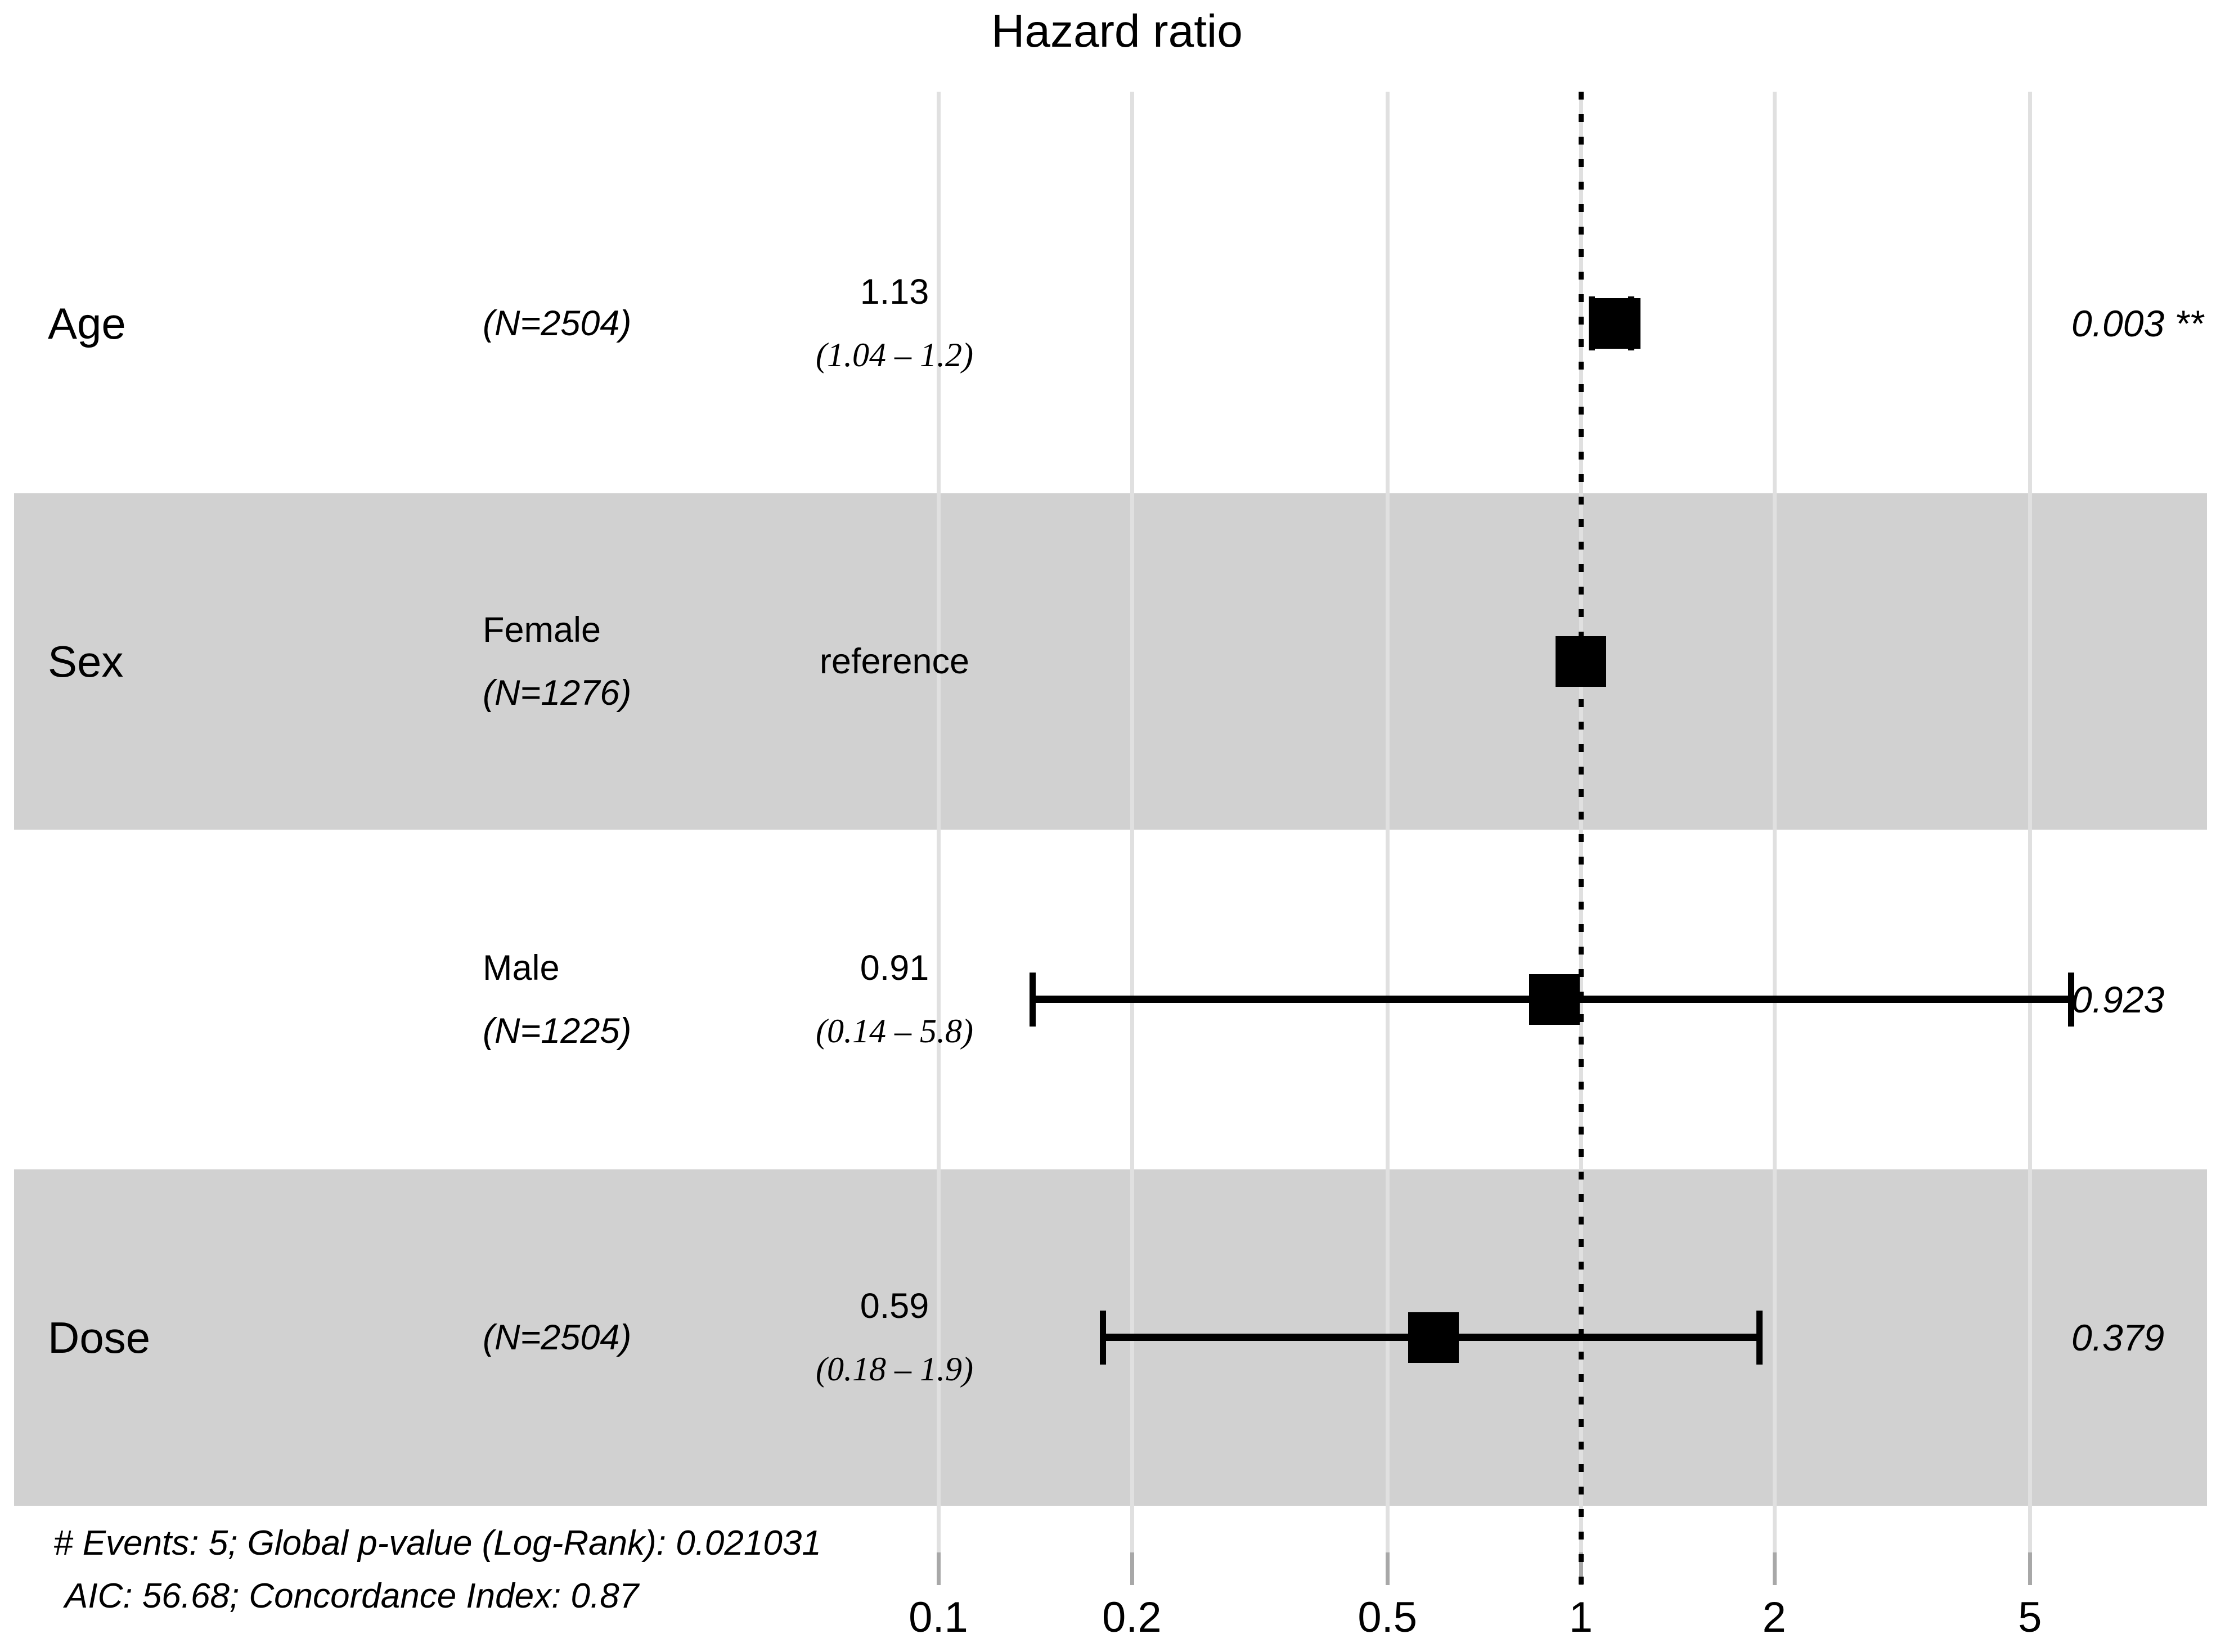 The image size is (2234, 1652). I want to click on group-cell: Female (N=1276), so click(646, 661).